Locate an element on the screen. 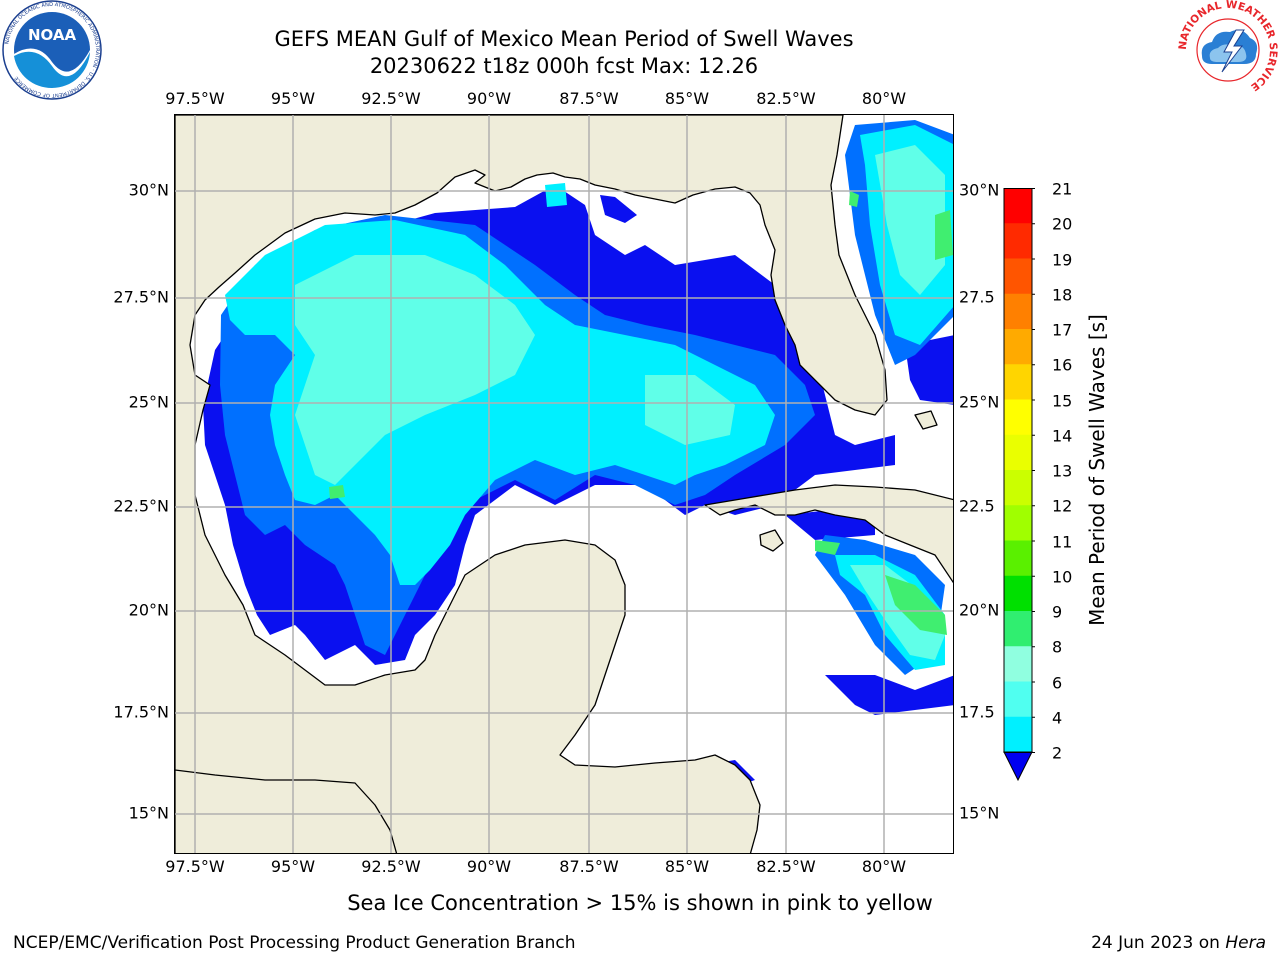 The height and width of the screenshot is (960, 1280). colorbar-label: 13 is located at coordinates (1062, 471).